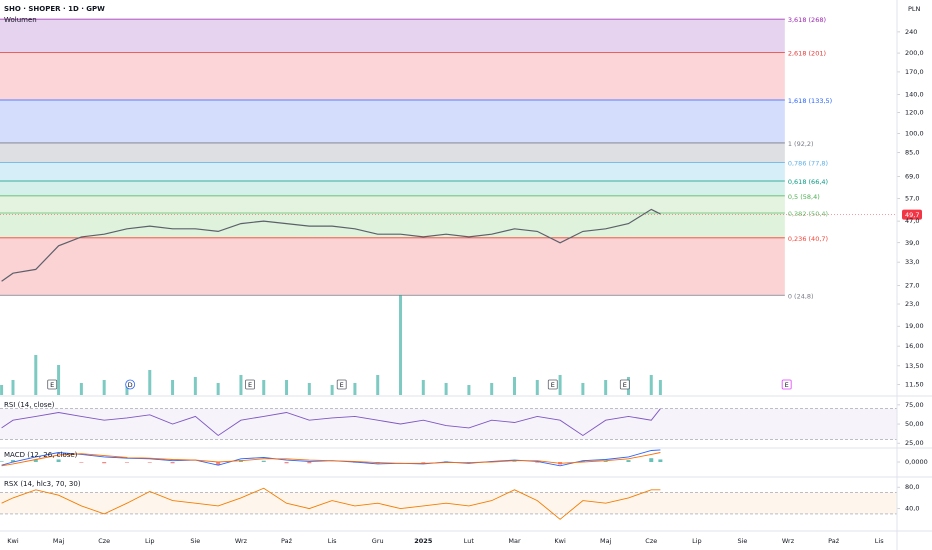  Describe the element at coordinates (514, 541) in the screenshot. I see `x-tick-label: Mar` at that location.